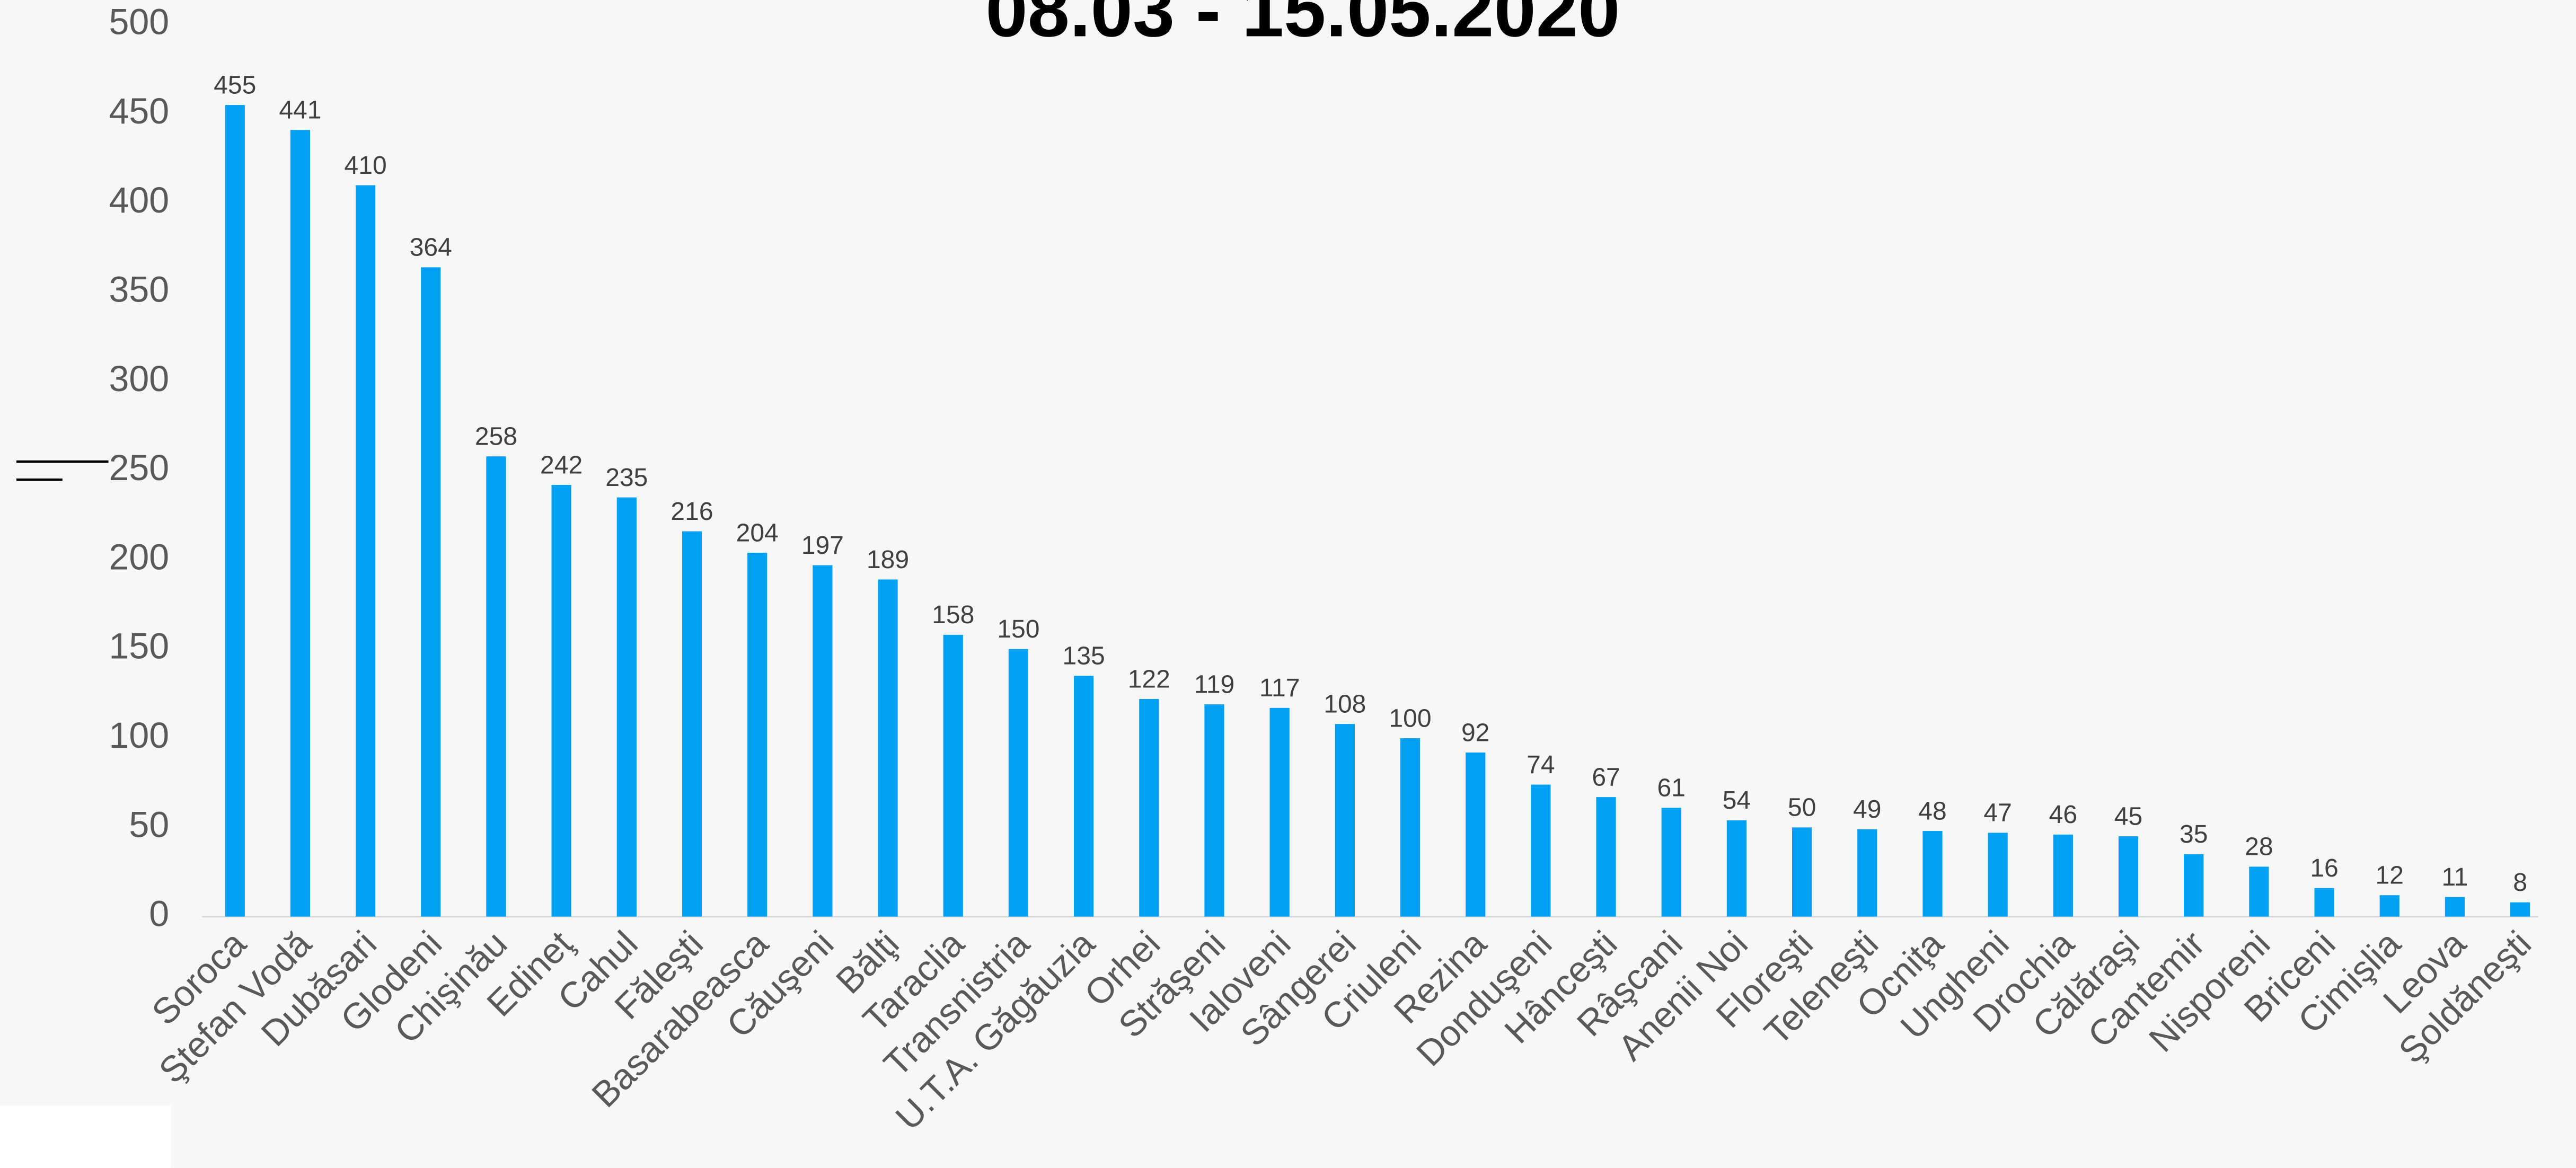 The width and height of the screenshot is (2576, 1168). I want to click on data-label: 74, so click(1541, 765).